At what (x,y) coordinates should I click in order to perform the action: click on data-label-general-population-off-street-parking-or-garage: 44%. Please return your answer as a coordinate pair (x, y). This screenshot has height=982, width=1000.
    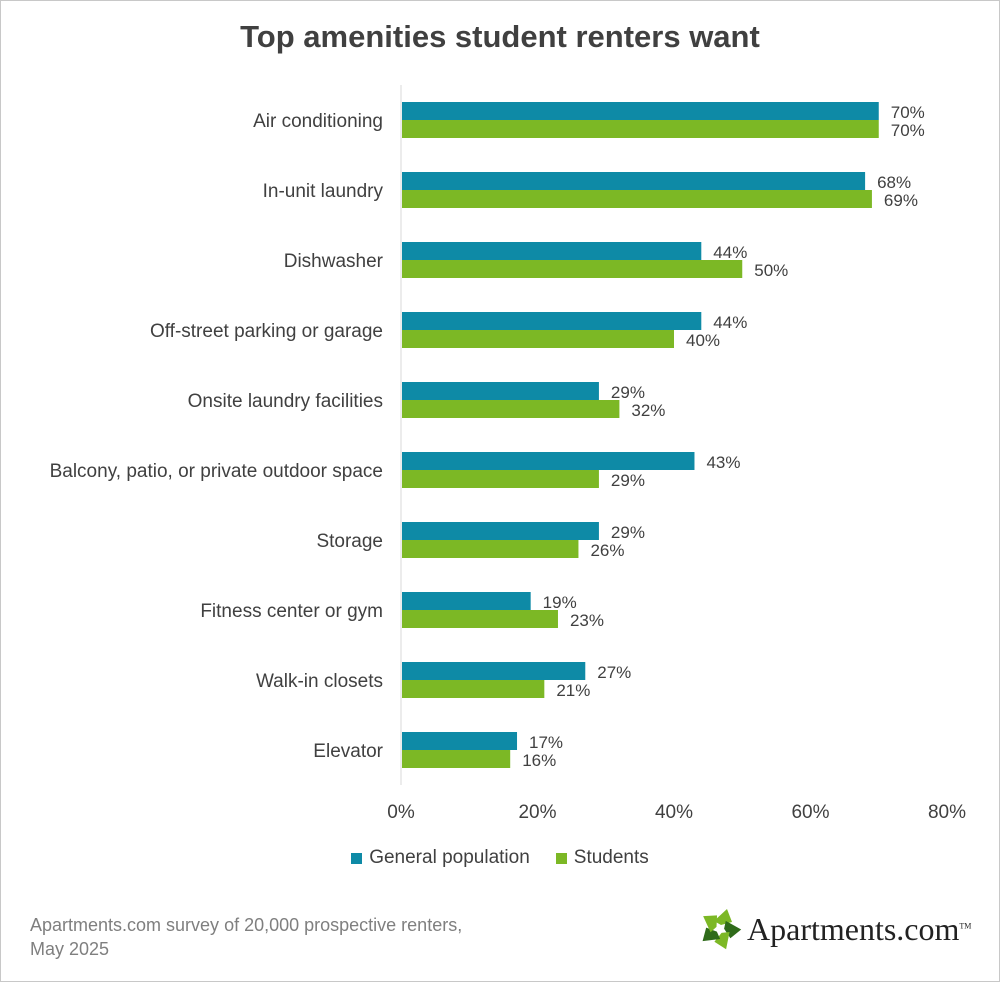
    Looking at the image, I should click on (730, 322).